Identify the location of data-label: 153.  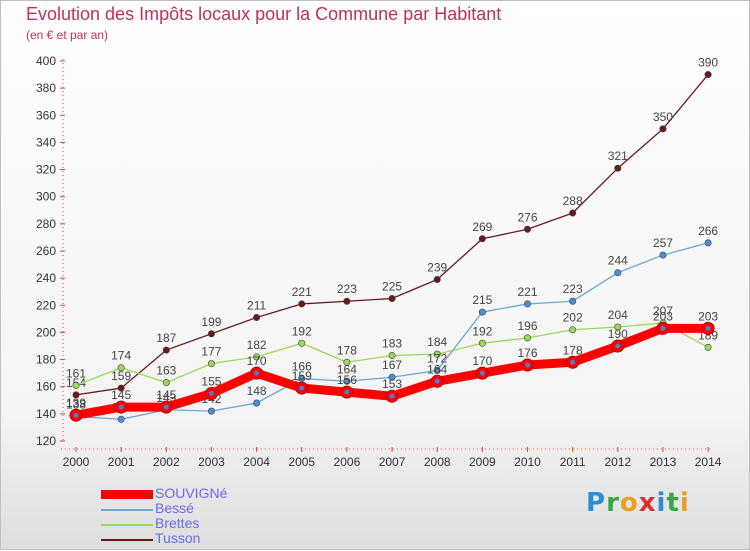
(392, 384).